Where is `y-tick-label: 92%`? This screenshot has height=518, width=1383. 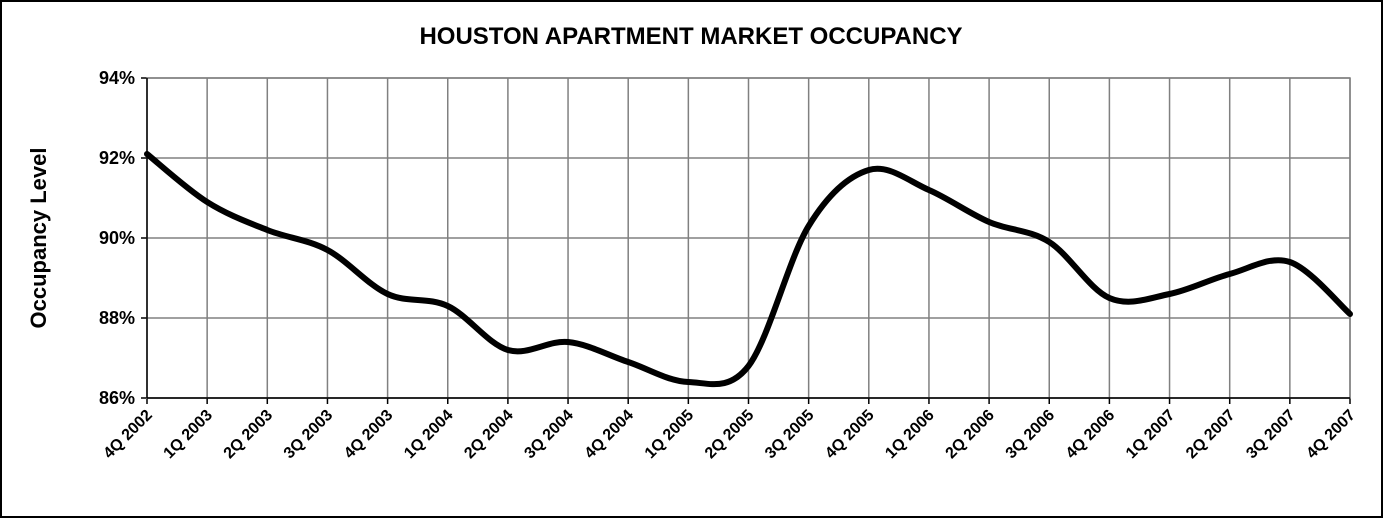 y-tick-label: 92% is located at coordinates (117, 158).